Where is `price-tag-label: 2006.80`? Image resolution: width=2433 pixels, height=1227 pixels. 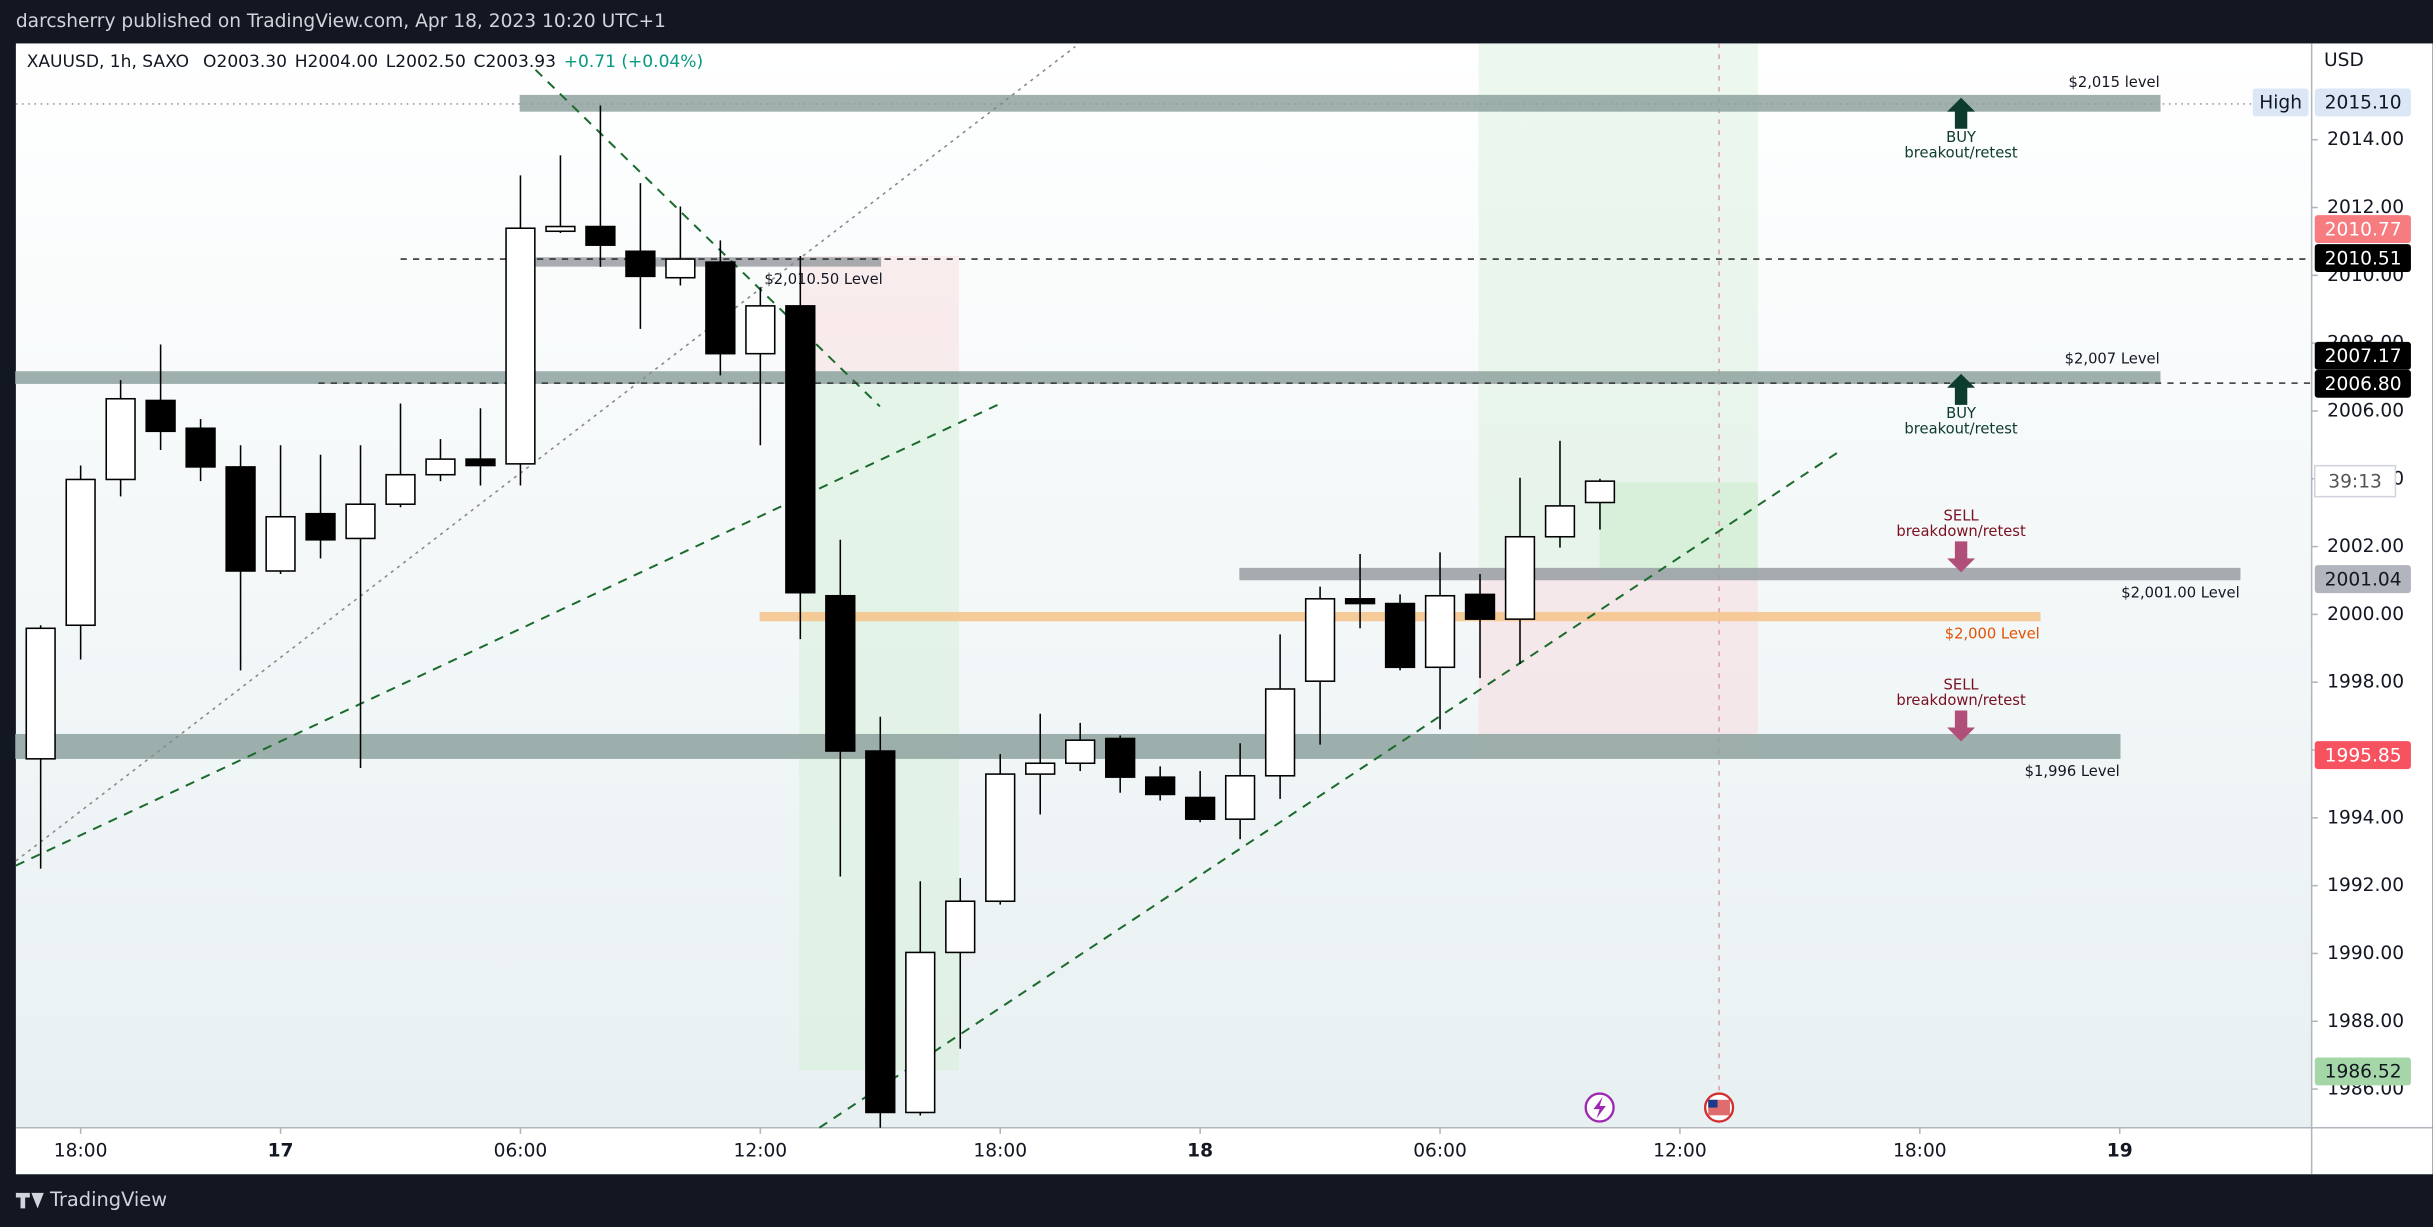 price-tag-label: 2006.80 is located at coordinates (2363, 384).